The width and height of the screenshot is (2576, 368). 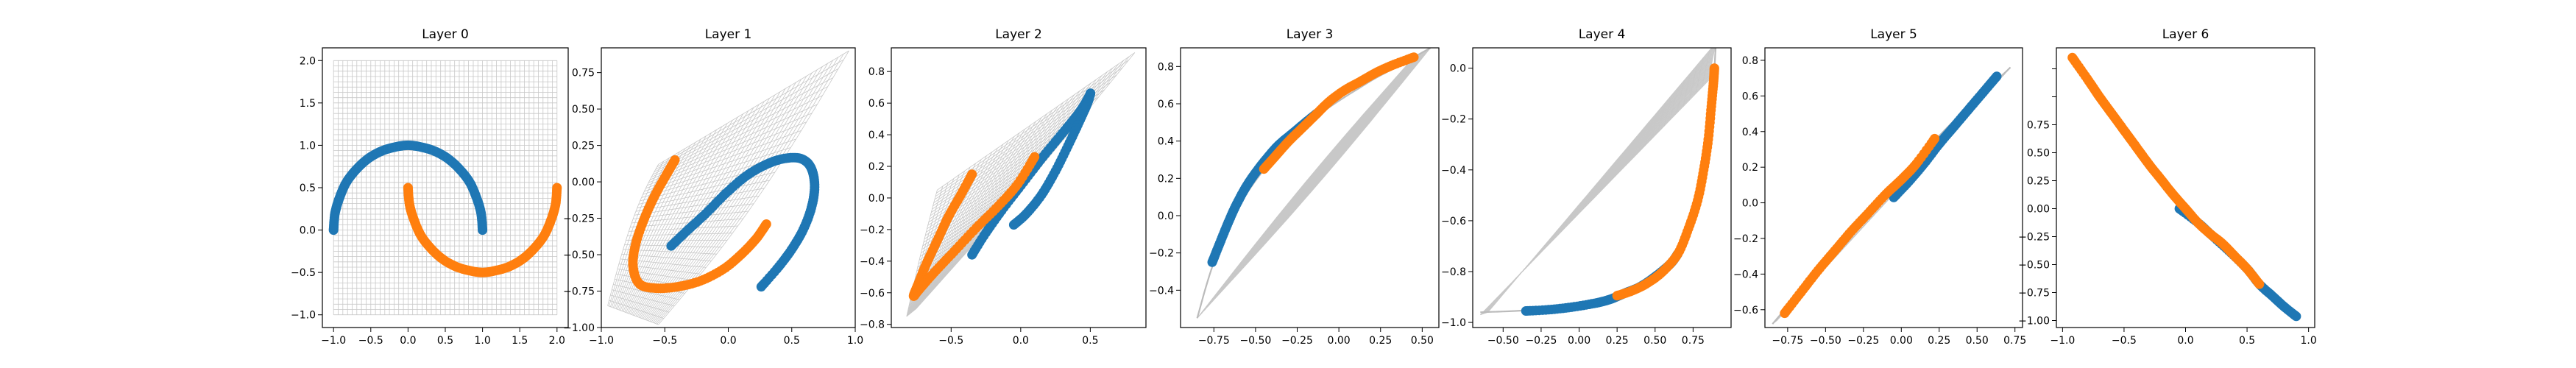 What do you see at coordinates (873, 325) in the screenshot?
I see `y-tick-label: −0.8` at bounding box center [873, 325].